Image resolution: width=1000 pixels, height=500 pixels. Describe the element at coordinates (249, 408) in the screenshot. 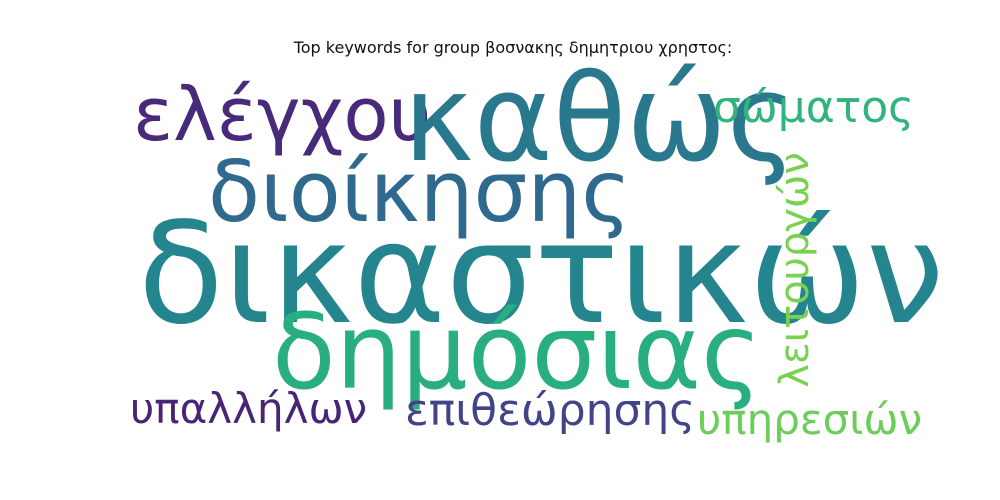

I see `keyword-ypallilon: υπαλλήλων` at that location.